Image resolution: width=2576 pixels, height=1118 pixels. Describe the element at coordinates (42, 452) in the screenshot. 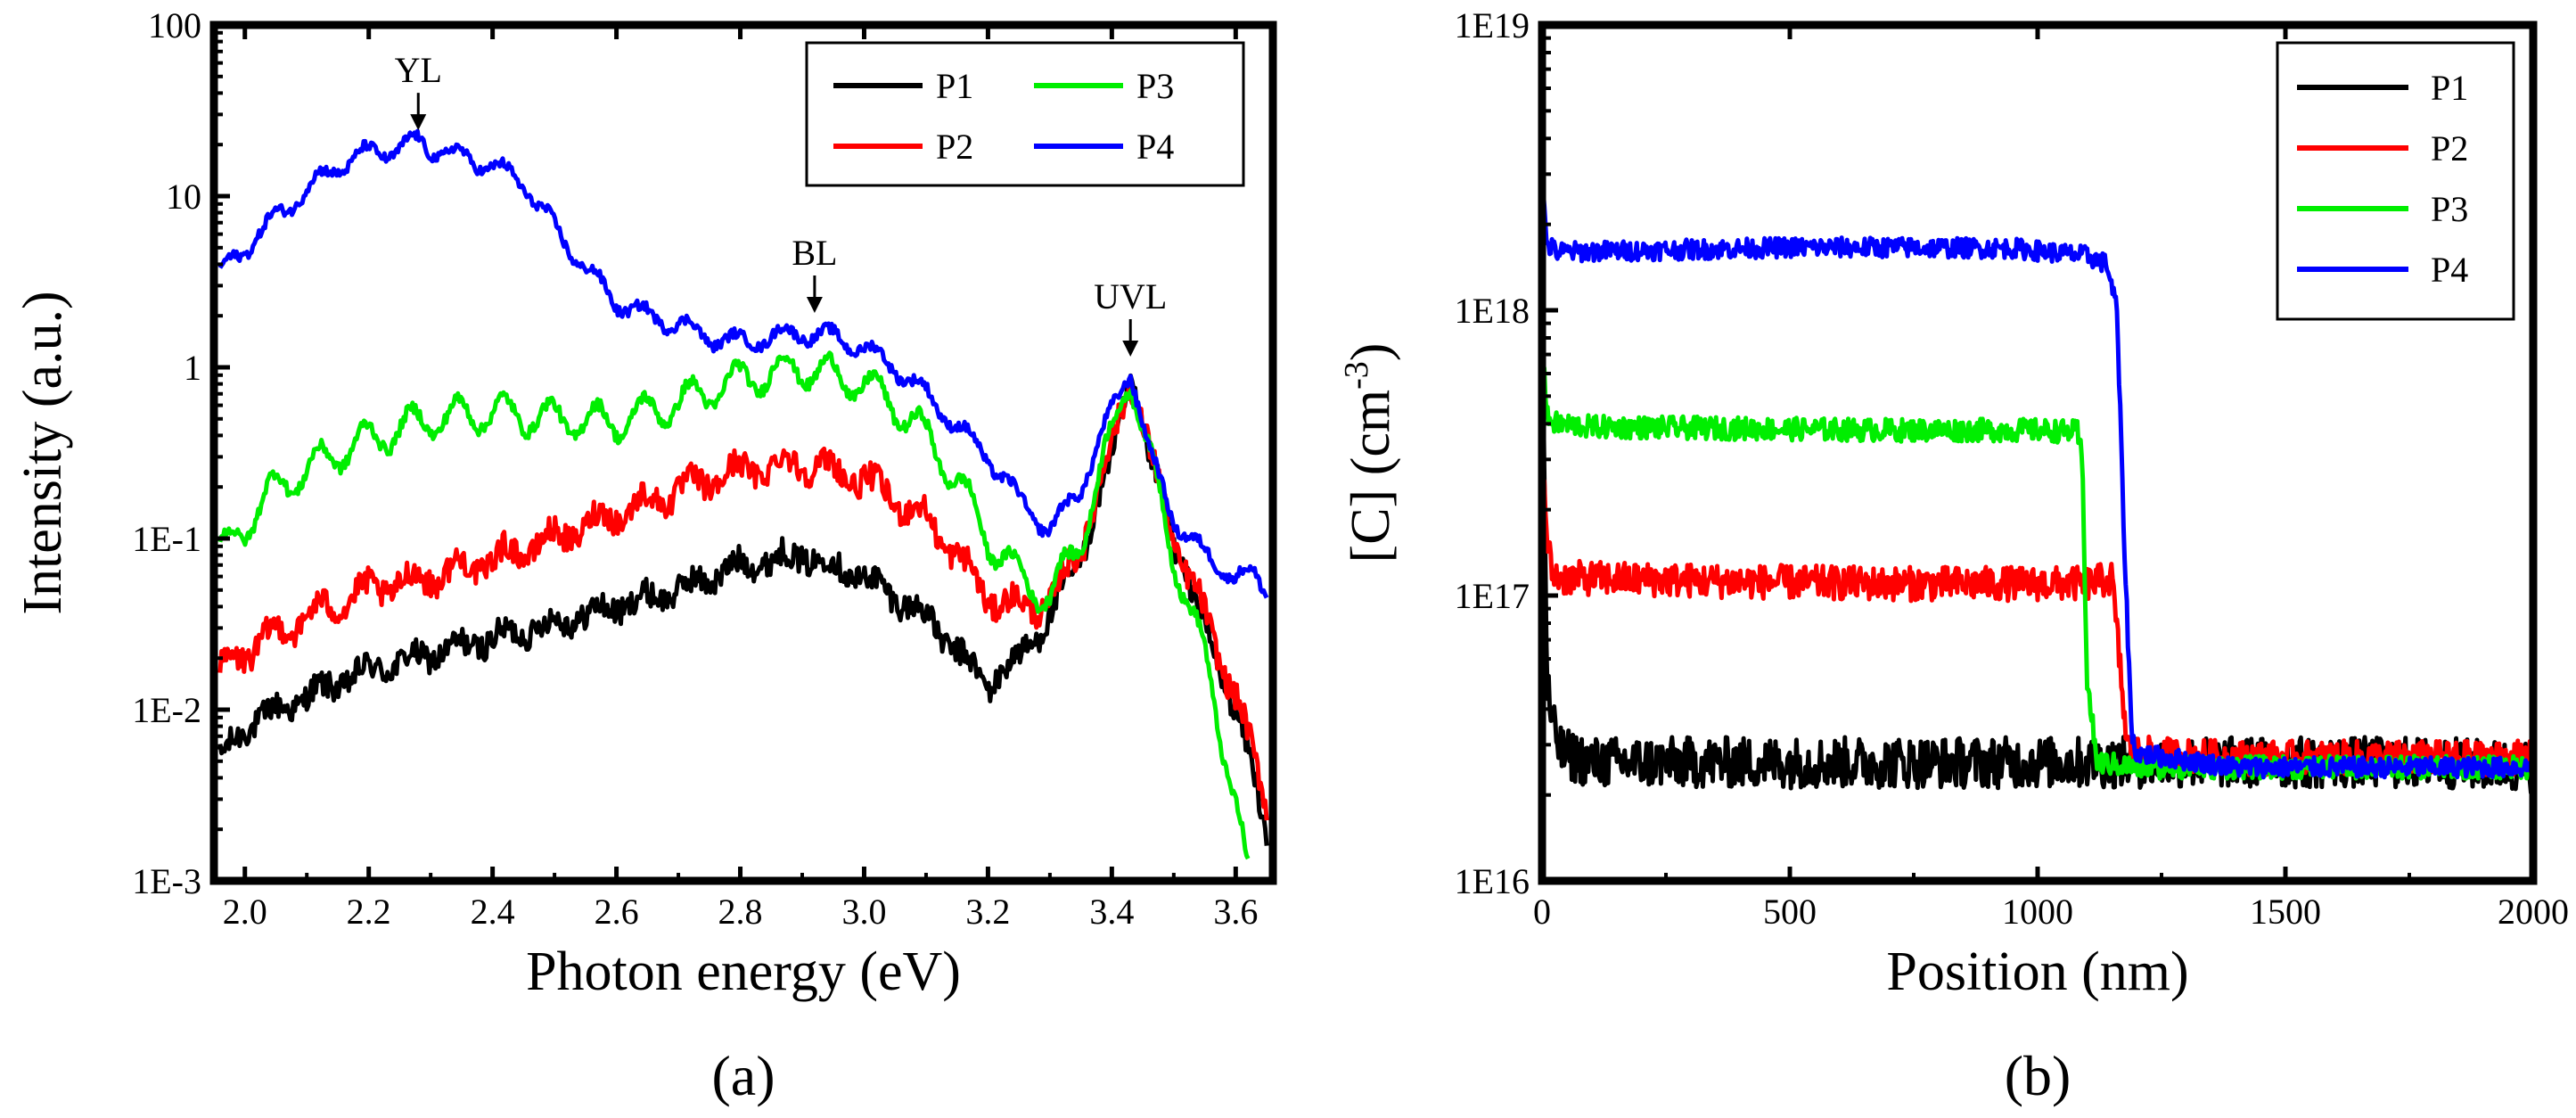

I see `y-axis-label-a: Intensity (a.u.)` at that location.